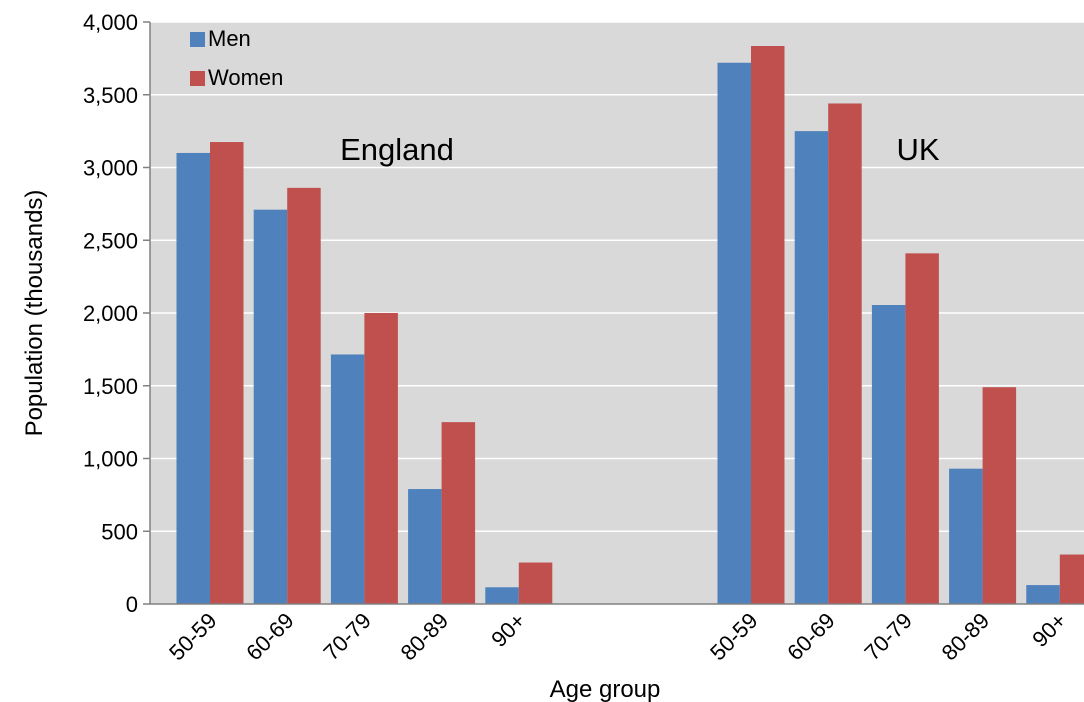 This screenshot has width=1084, height=702. What do you see at coordinates (229, 38) in the screenshot?
I see `legend-label-men: Men` at bounding box center [229, 38].